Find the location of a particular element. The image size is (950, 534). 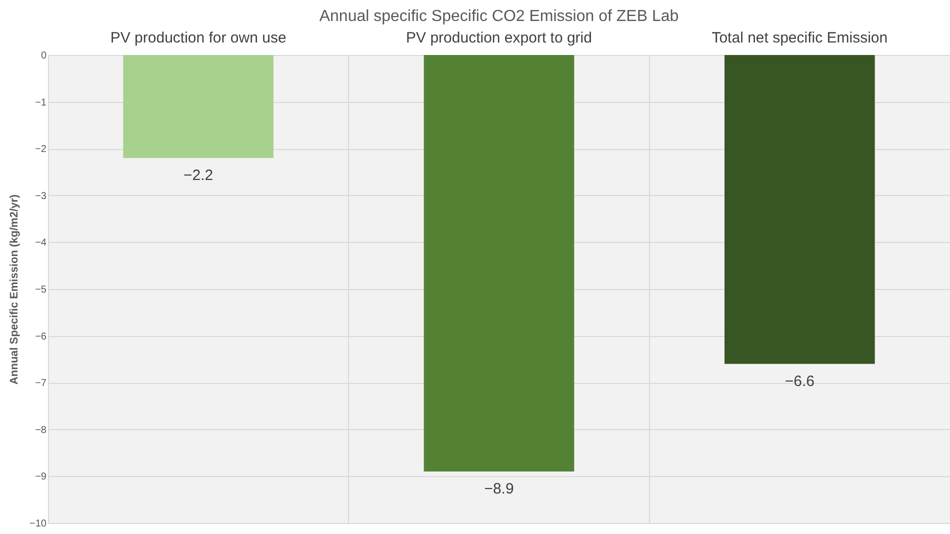

y-tick-label: 0 is located at coordinates (43, 56).